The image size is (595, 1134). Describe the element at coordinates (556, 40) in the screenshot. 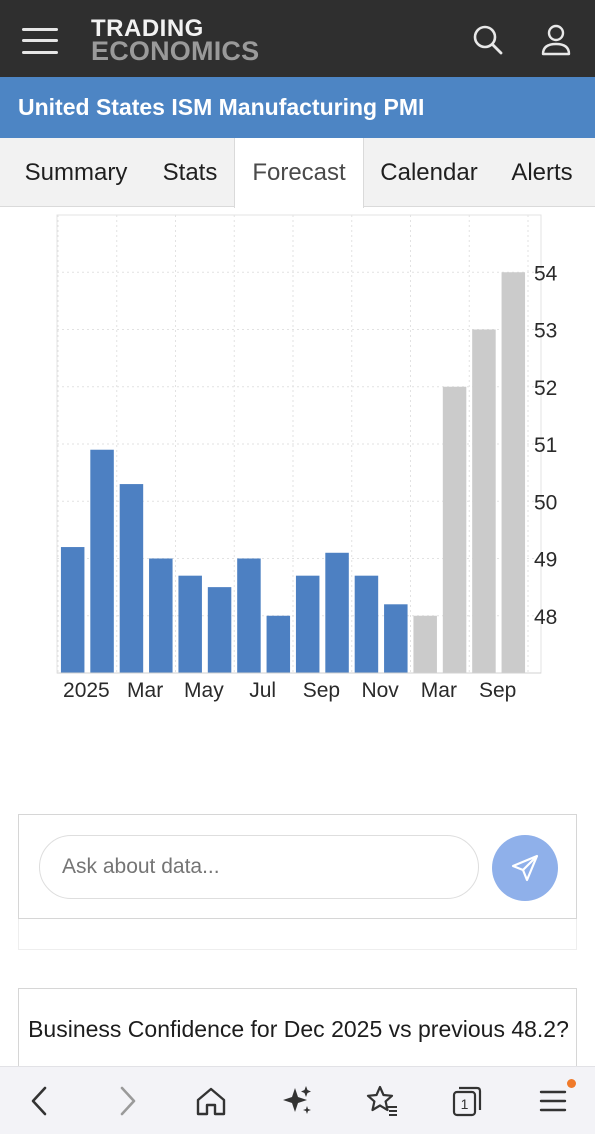

I see `user-icon` at that location.